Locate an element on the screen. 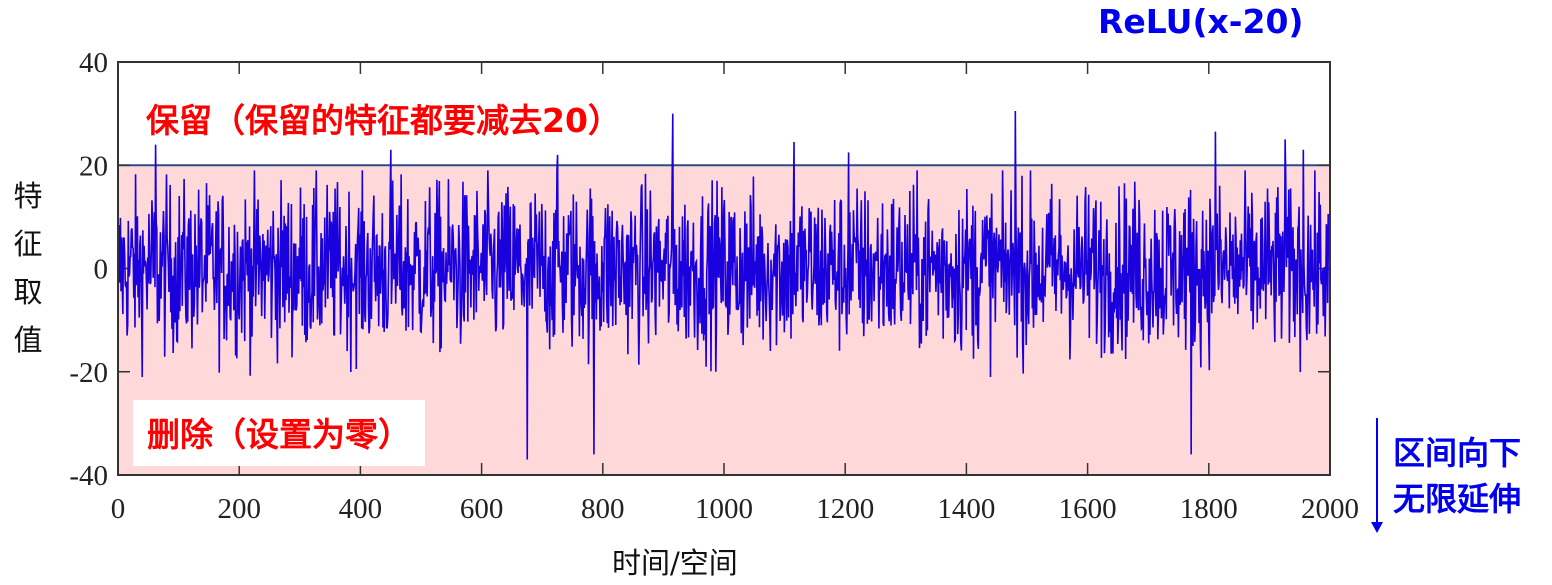 The width and height of the screenshot is (1552, 585). x-tick-label: 1200 is located at coordinates (845, 509).